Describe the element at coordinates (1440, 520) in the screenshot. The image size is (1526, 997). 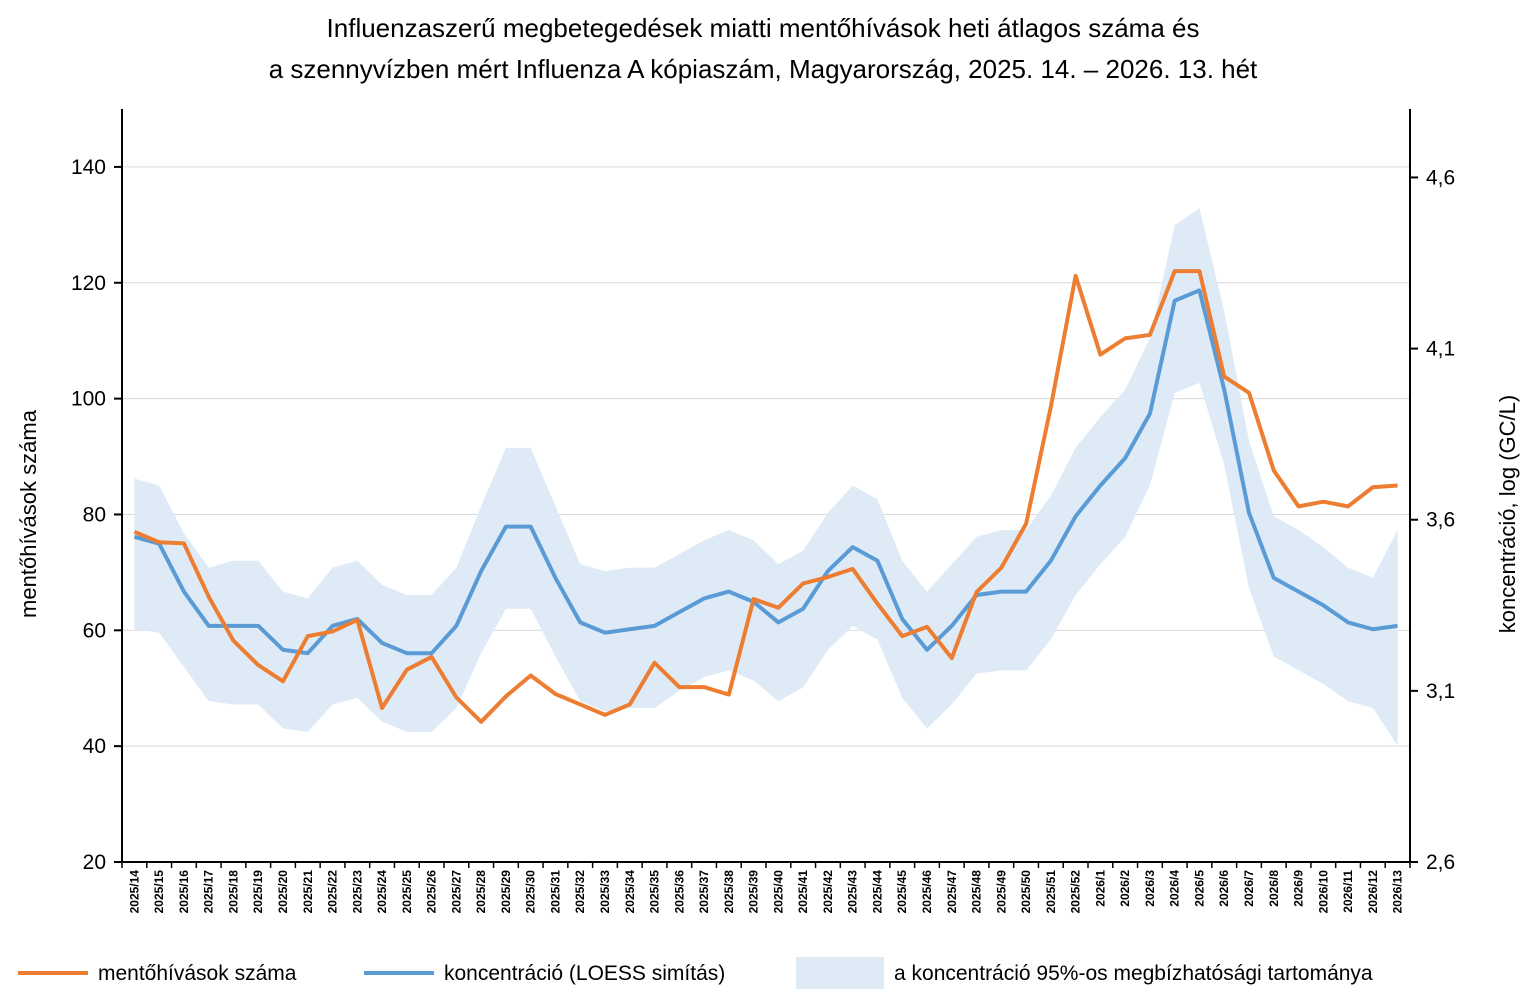
I see `right-tick-label: 3,6` at that location.